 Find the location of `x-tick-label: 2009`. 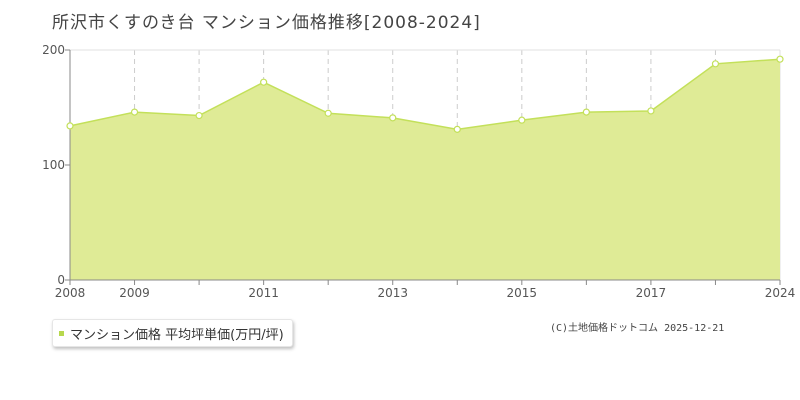

x-tick-label: 2009 is located at coordinates (134, 293).